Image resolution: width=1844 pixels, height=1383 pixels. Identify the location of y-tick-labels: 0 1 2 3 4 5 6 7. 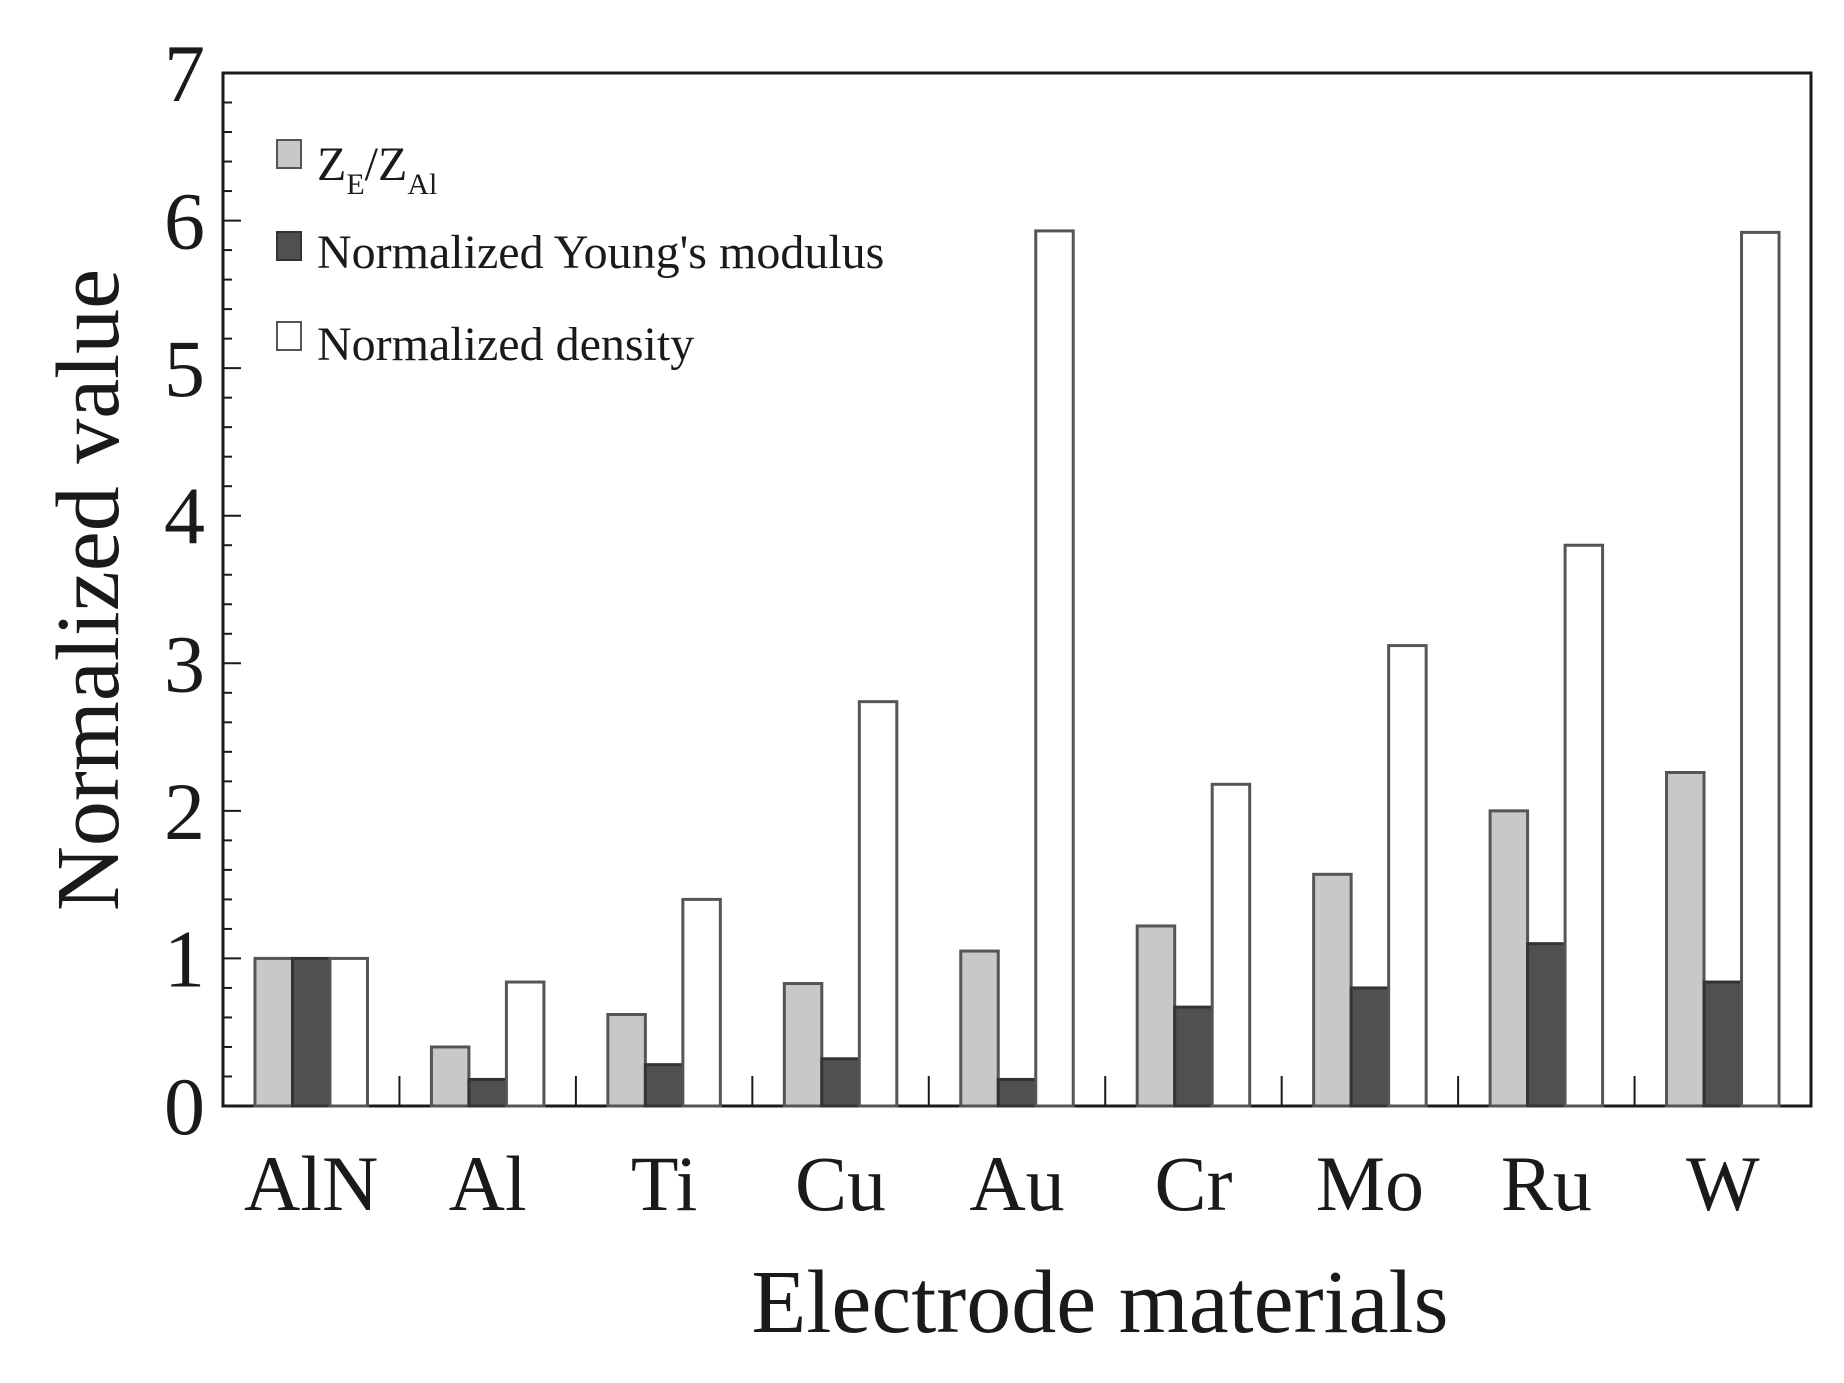
(184, 590).